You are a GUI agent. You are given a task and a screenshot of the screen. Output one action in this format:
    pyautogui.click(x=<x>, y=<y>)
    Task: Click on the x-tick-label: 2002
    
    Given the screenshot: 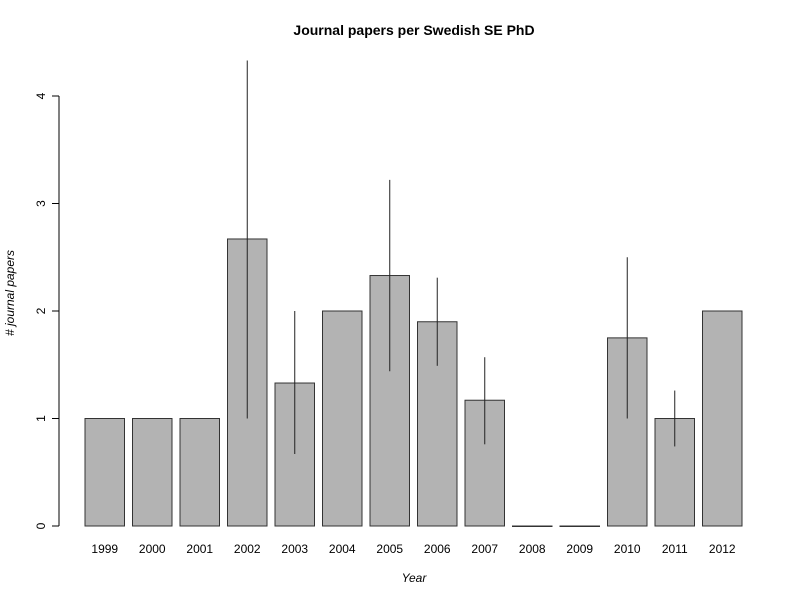 What is the action you would take?
    pyautogui.click(x=247, y=549)
    